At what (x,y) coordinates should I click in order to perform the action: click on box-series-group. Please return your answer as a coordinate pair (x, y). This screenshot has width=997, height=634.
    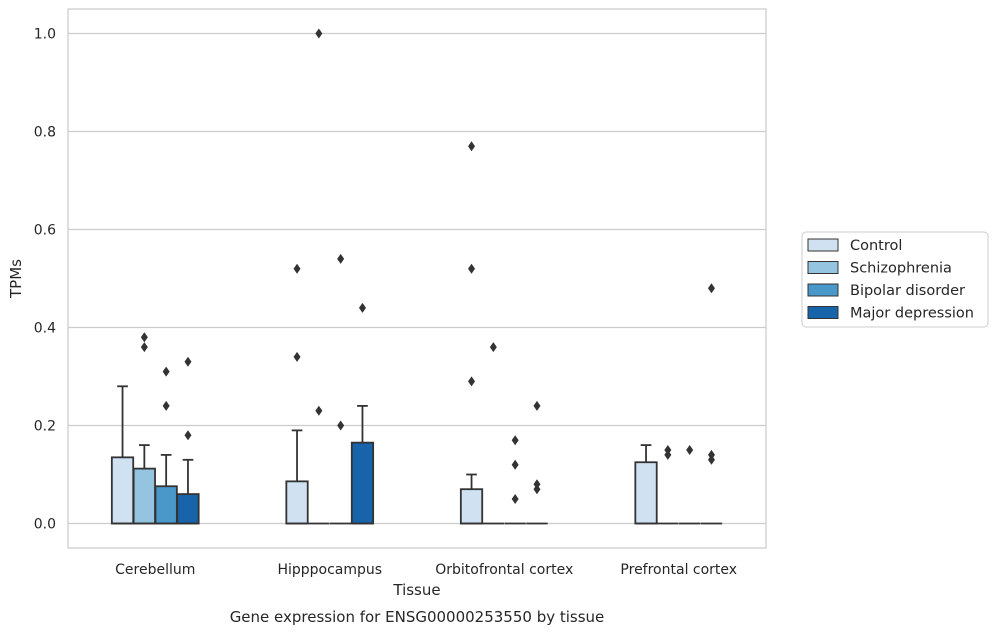
    Looking at the image, I should click on (416, 455).